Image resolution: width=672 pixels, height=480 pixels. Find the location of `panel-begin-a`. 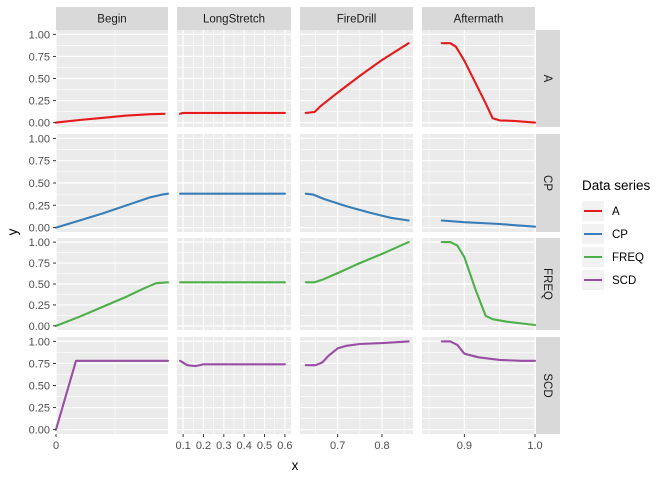

panel-begin-a is located at coordinates (111, 78).